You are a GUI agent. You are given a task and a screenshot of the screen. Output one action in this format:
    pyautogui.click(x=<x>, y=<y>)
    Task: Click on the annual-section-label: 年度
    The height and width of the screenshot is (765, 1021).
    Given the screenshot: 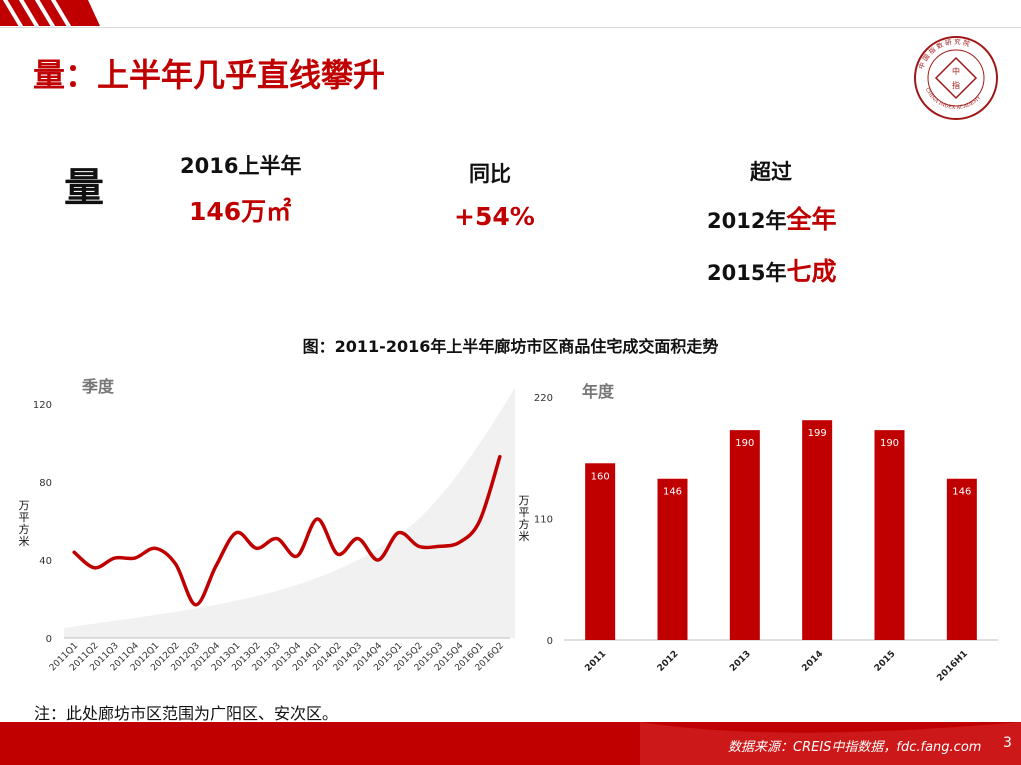 What is the action you would take?
    pyautogui.click(x=598, y=391)
    